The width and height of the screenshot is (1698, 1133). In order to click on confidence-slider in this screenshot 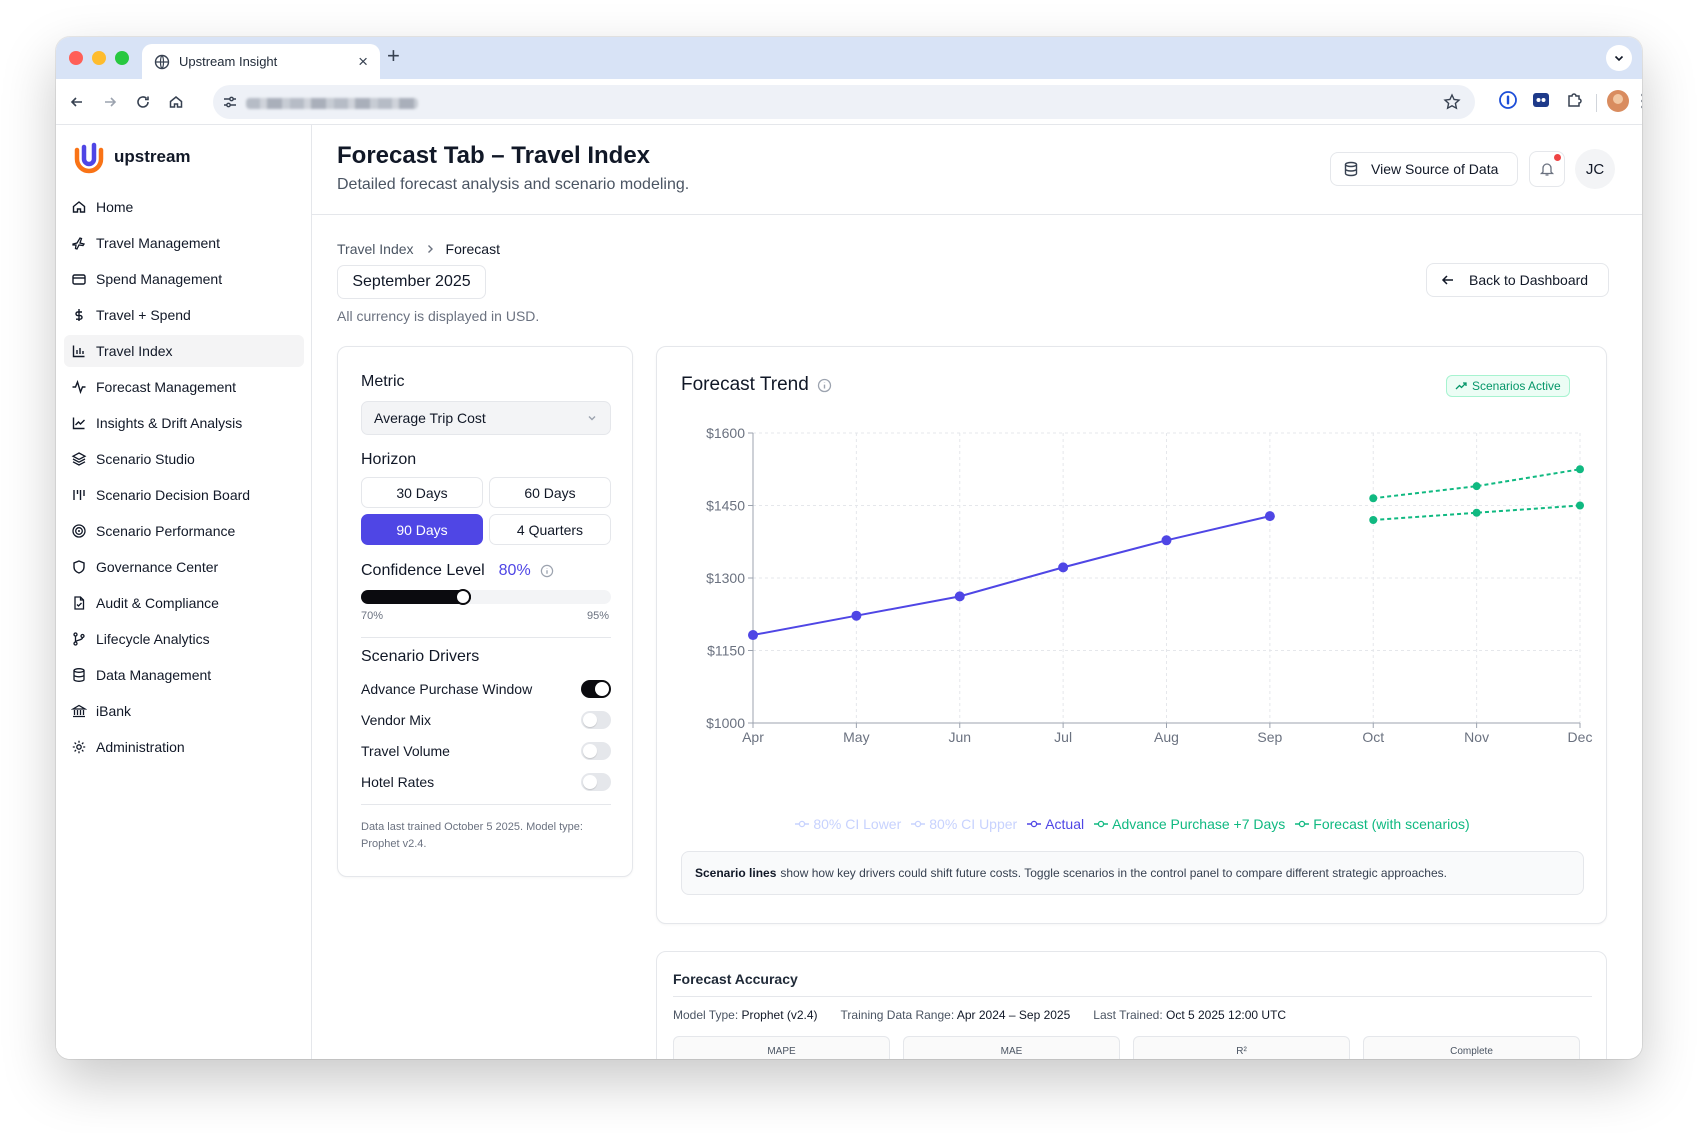, I will do `click(486, 597)`.